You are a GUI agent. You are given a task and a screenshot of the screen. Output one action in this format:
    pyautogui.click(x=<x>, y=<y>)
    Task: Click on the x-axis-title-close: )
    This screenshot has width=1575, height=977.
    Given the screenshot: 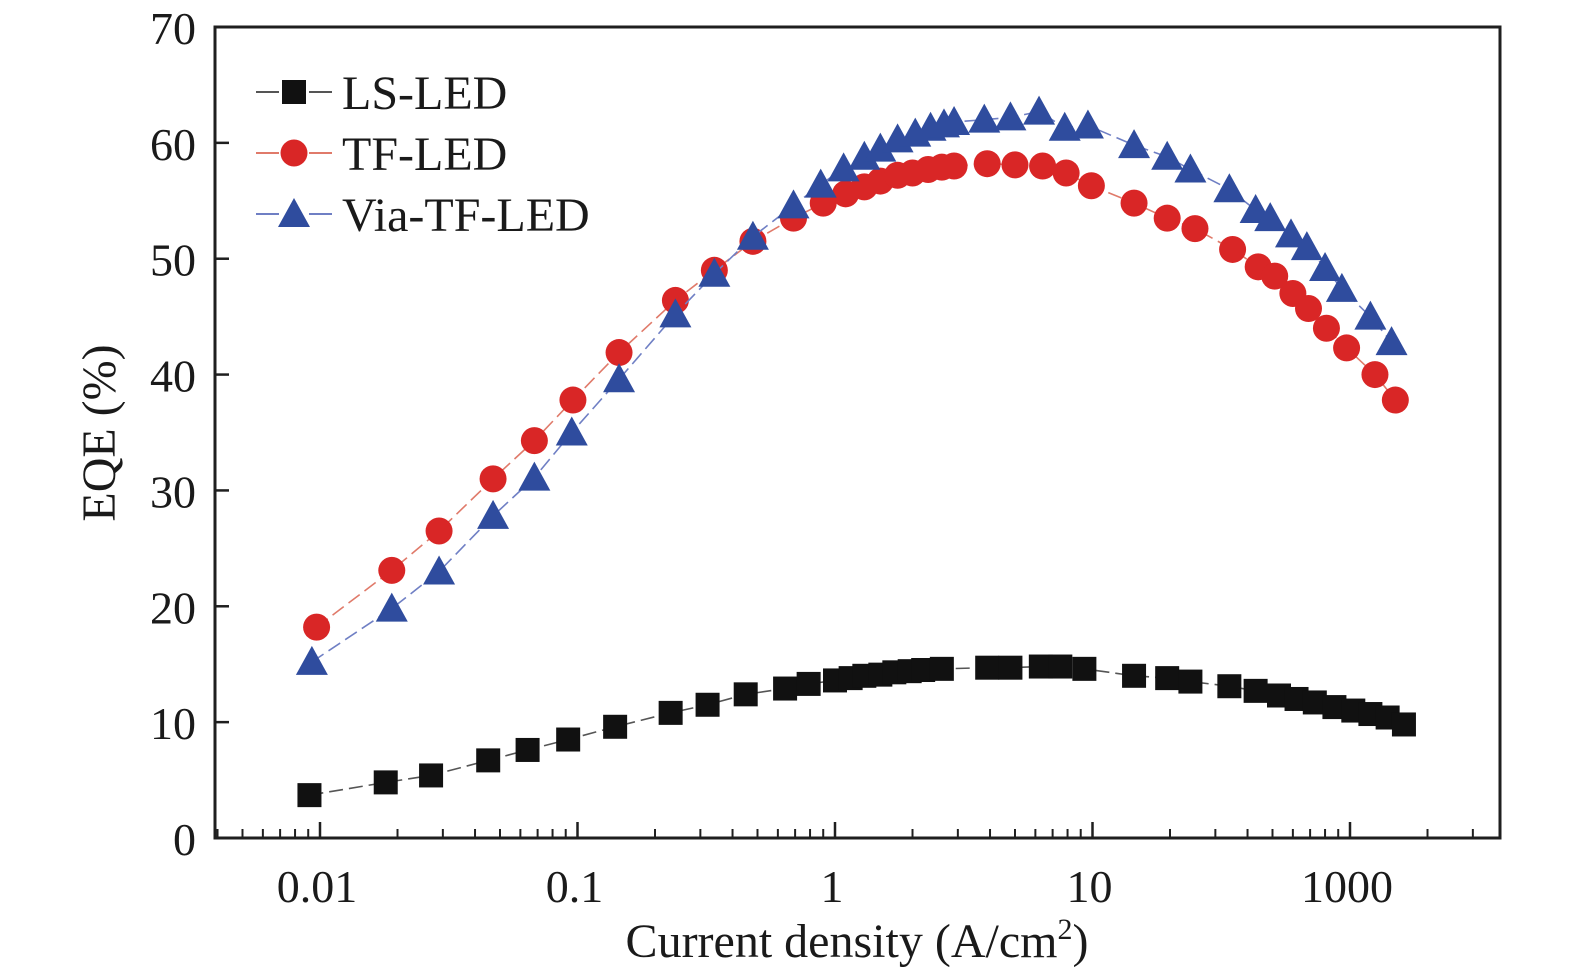 What is the action you would take?
    pyautogui.click(x=1080, y=941)
    